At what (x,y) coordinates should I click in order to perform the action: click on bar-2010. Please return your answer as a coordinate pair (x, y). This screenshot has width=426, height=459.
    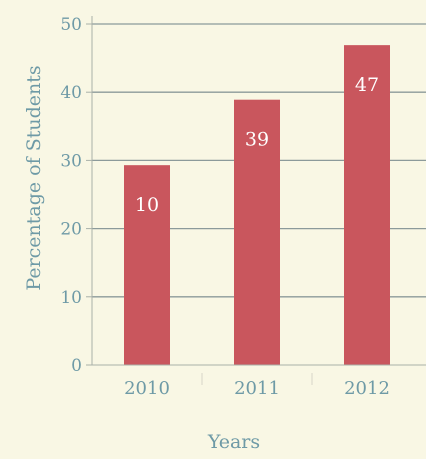
    Looking at the image, I should click on (147, 265).